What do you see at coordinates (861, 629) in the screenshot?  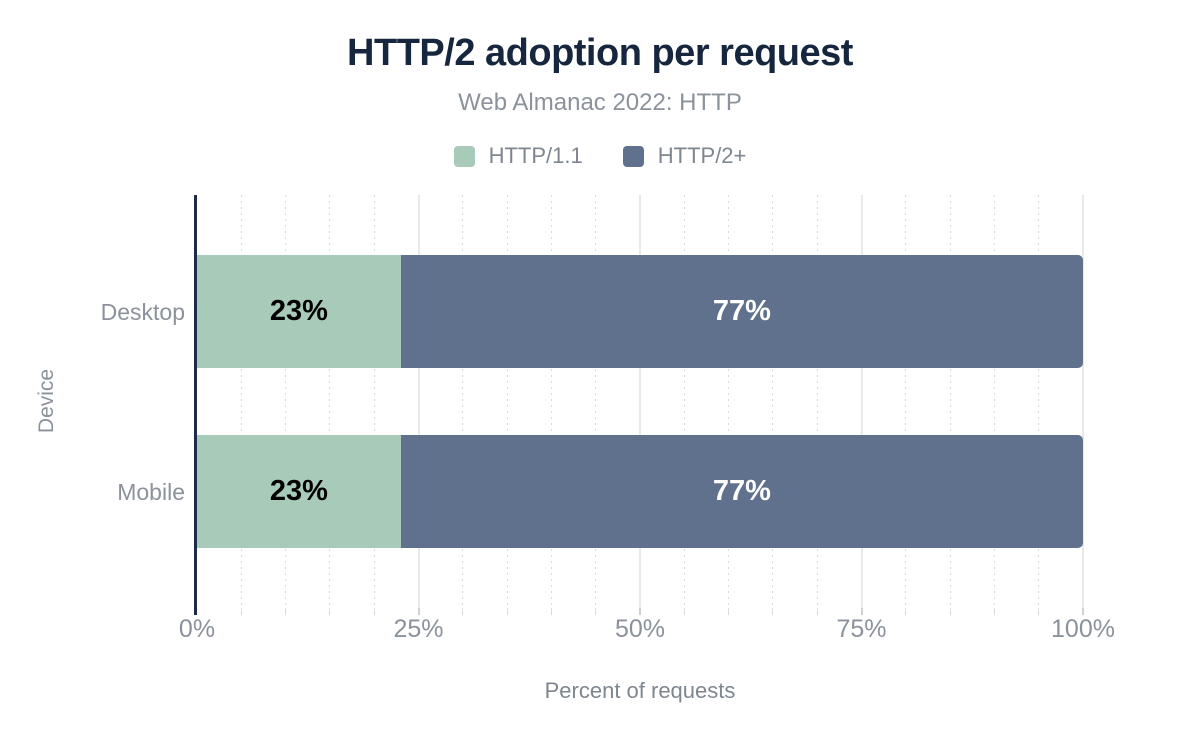 I see `x-tick-label: 75%` at bounding box center [861, 629].